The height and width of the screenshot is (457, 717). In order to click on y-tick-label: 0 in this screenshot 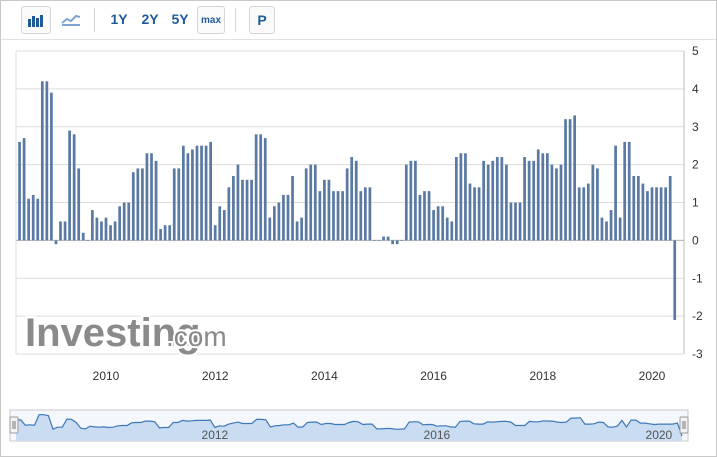, I will do `click(695, 240)`.